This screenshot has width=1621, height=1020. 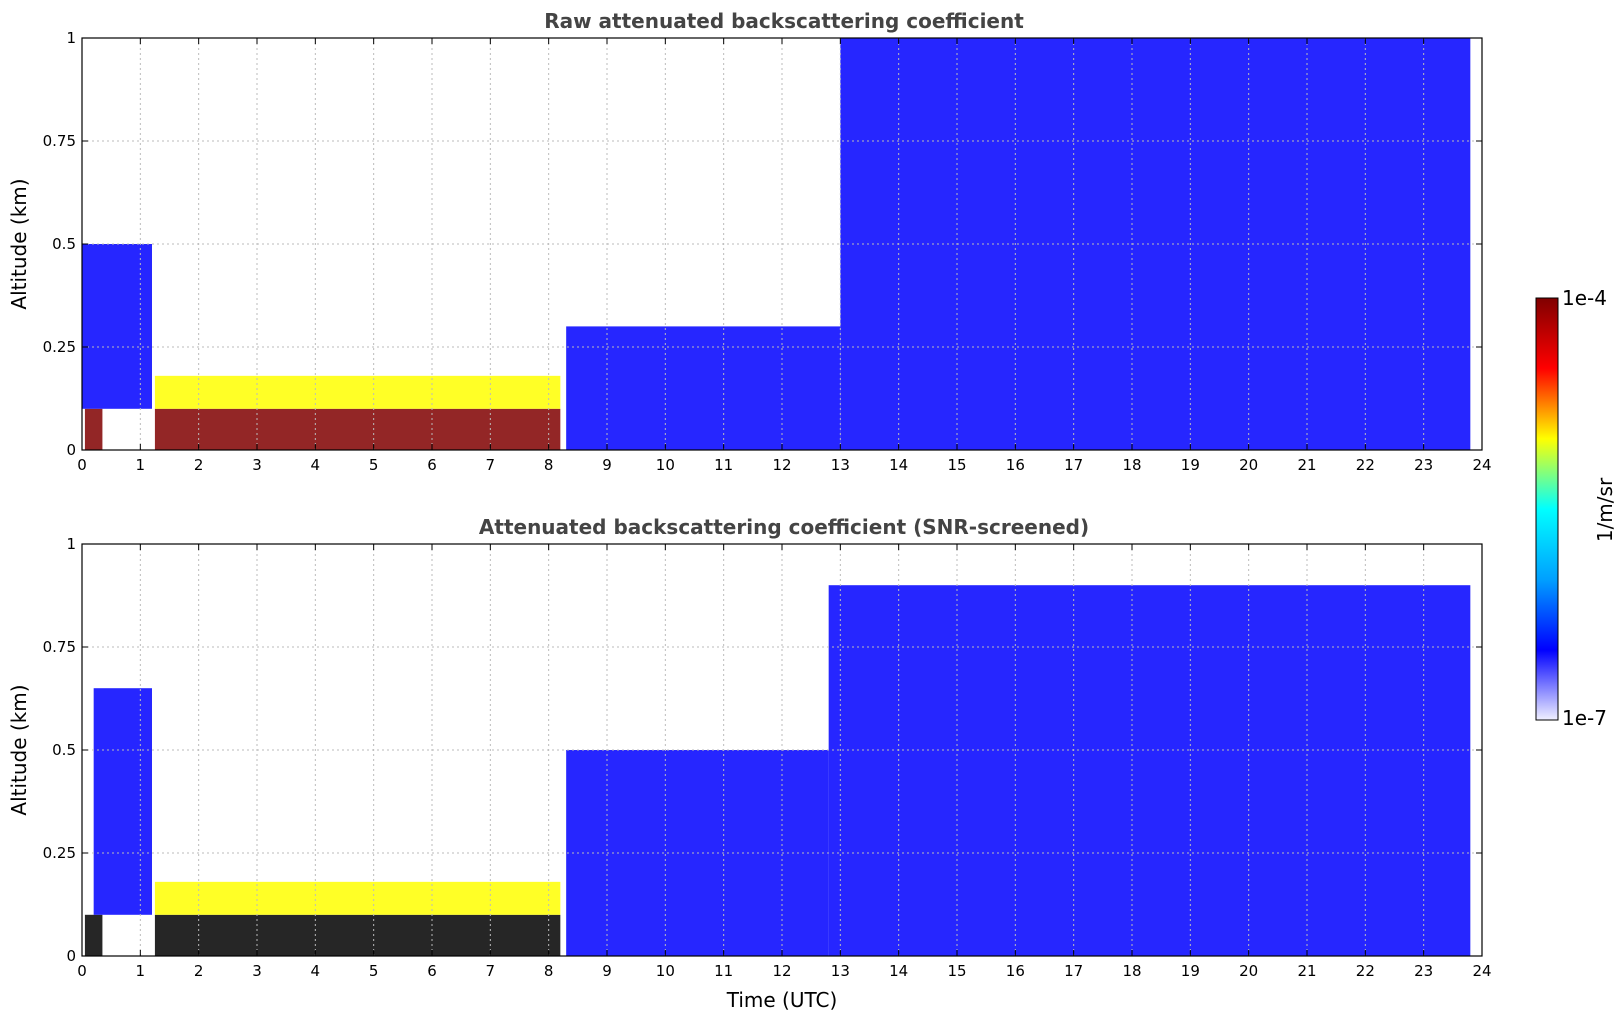 What do you see at coordinates (1605, 509) in the screenshot?
I see `colorbar-unit-label: 1/m/sr` at bounding box center [1605, 509].